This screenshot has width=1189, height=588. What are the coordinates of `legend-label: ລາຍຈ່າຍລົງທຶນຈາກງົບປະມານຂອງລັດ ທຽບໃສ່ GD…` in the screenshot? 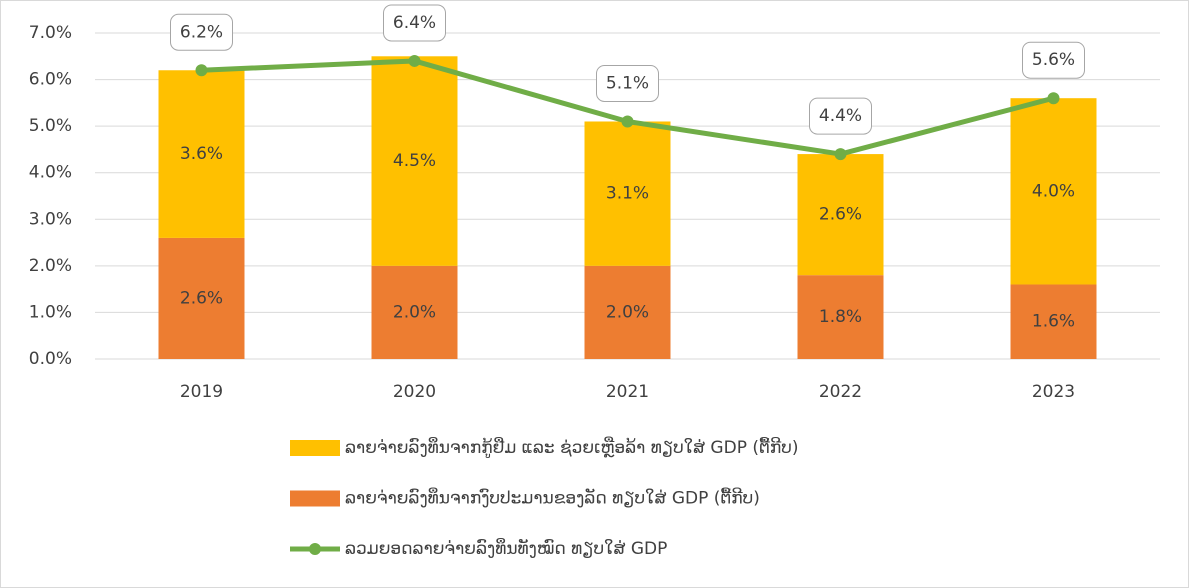 It's located at (552, 497).